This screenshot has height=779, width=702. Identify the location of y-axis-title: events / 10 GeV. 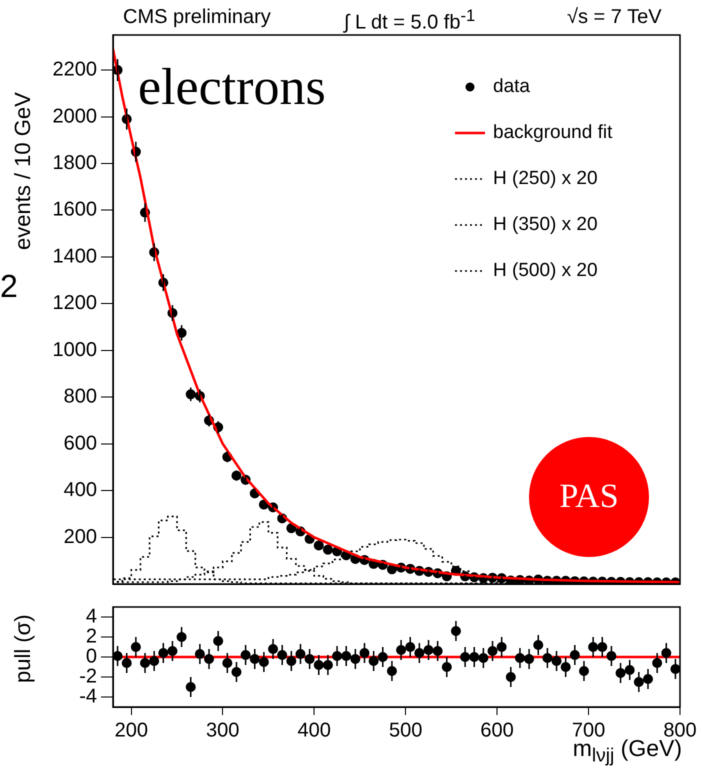
(23, 171).